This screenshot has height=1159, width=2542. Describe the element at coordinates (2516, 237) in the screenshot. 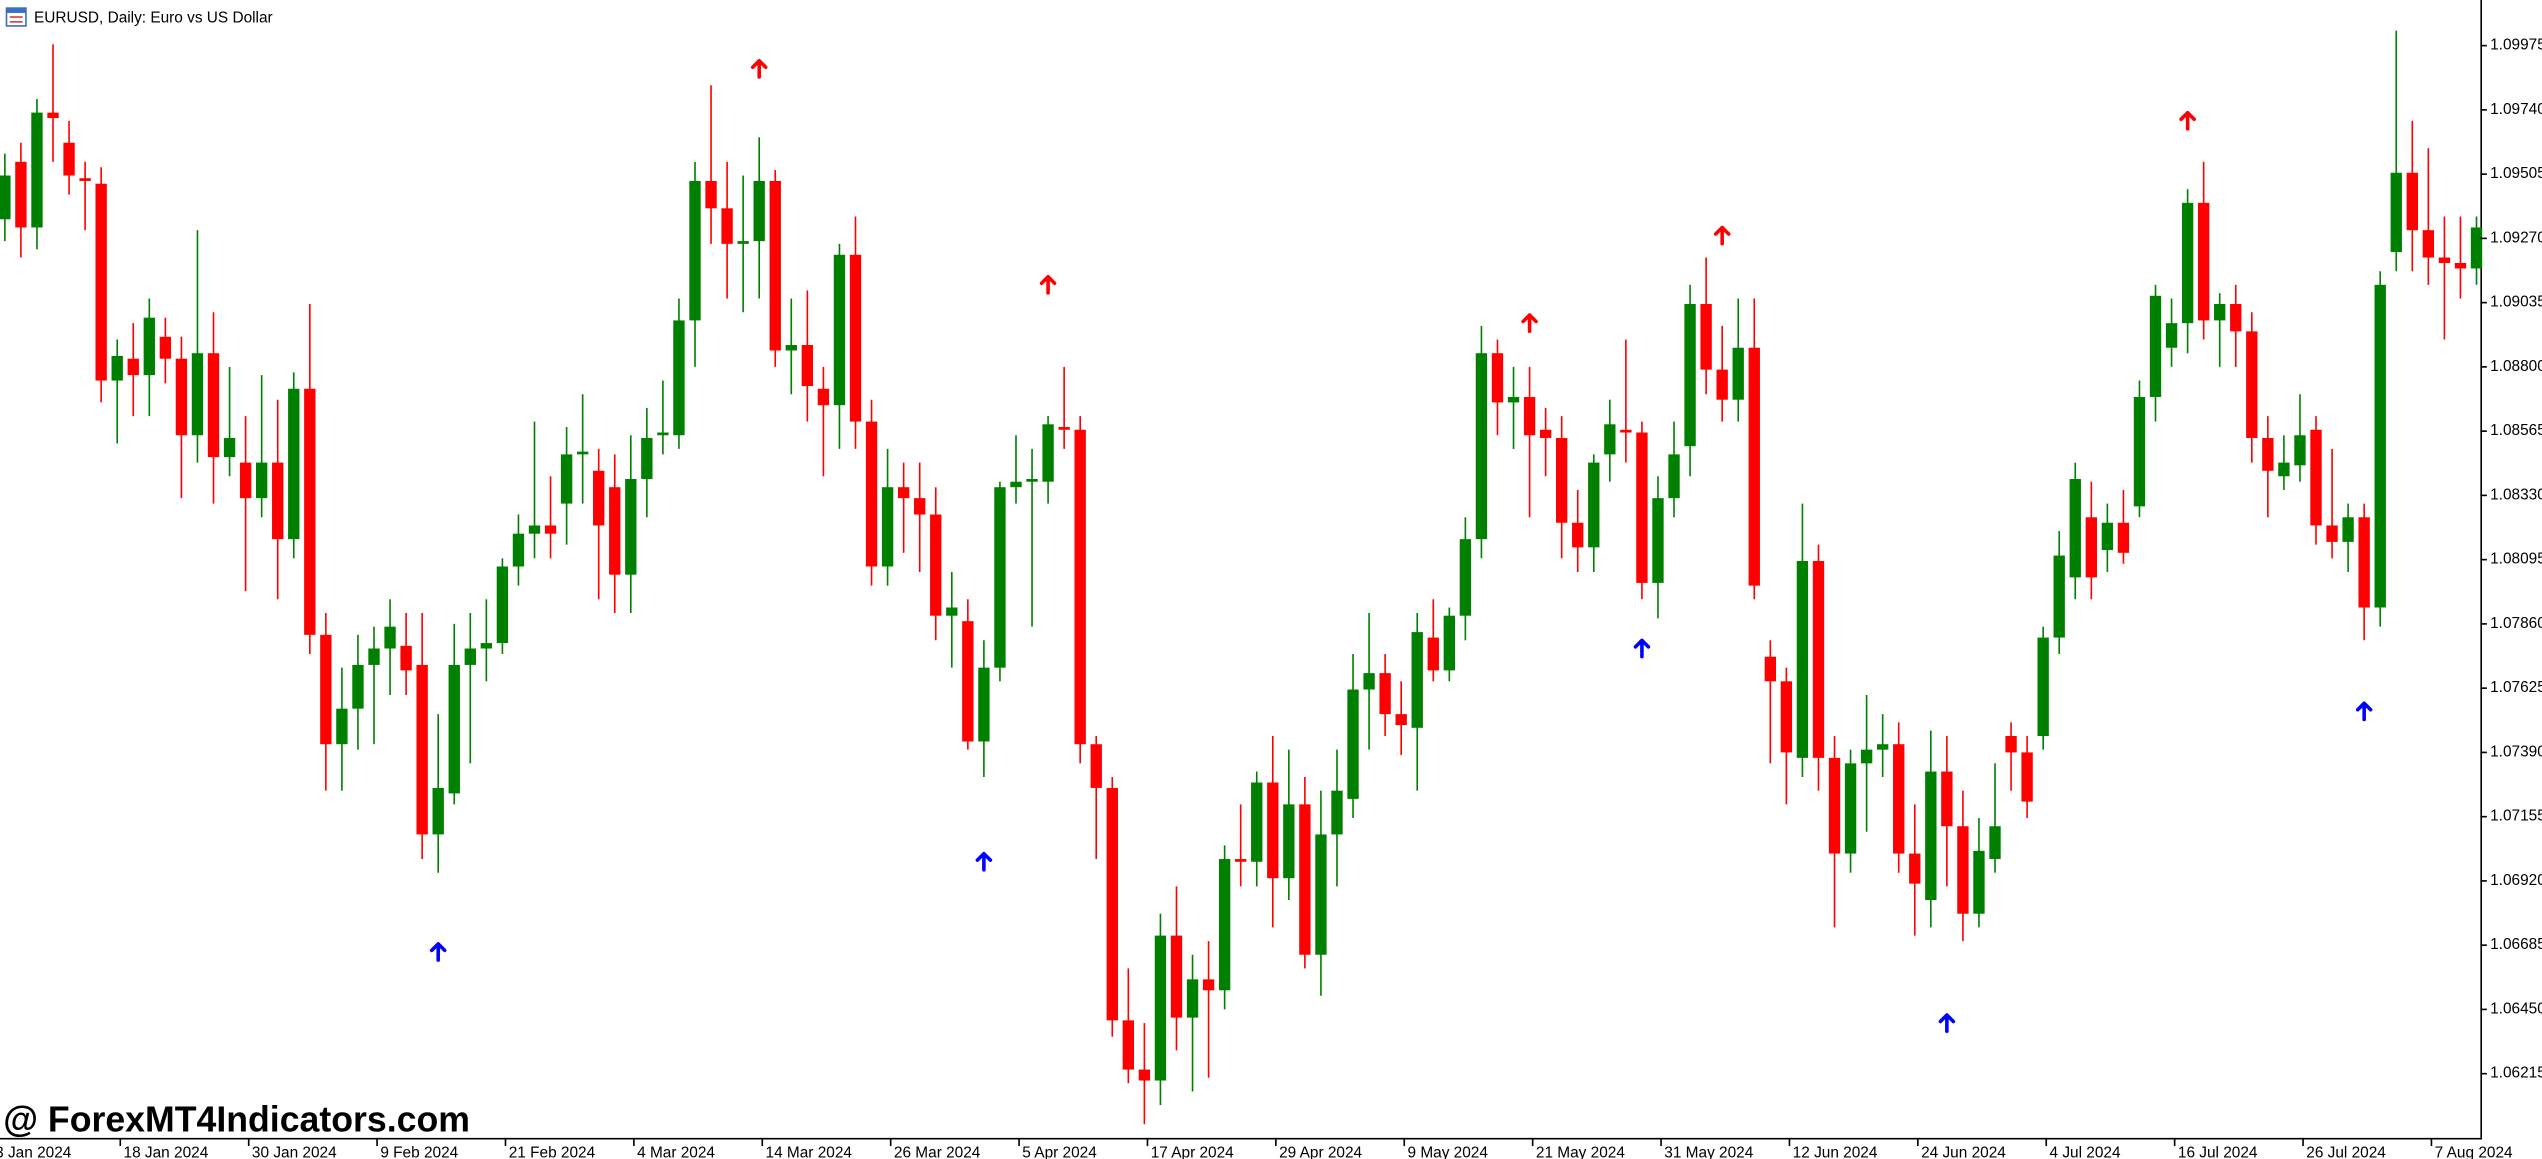

I see `y-tick-label: 1.09270` at that location.